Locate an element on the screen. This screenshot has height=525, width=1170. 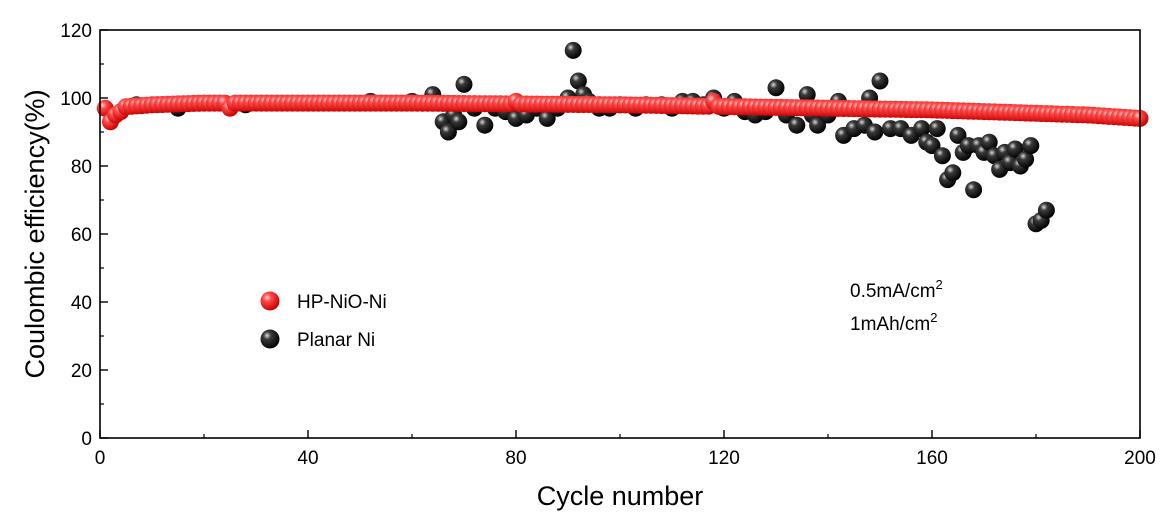
legend-marker-hp-nio-ni is located at coordinates (270, 301).